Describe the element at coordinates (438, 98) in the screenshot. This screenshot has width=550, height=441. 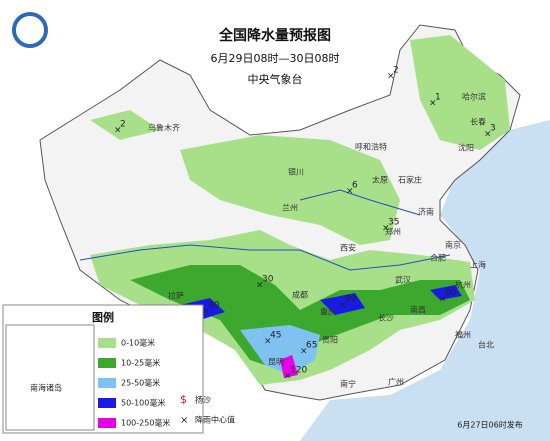
I see `center-value: 1` at that location.